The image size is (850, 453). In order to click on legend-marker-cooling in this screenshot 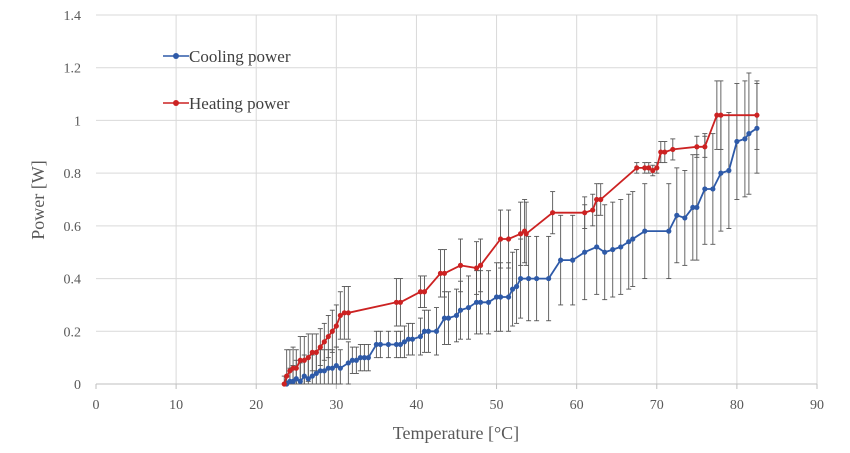, I will do `click(176, 56)`.